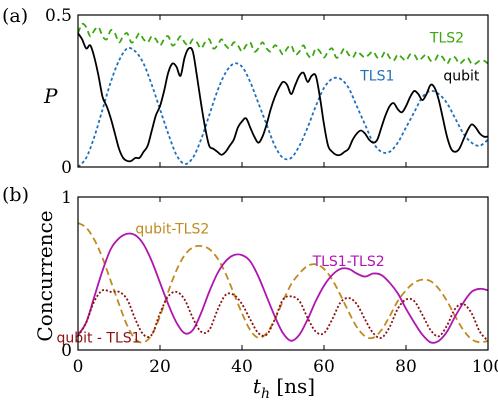  I want to click on panel-b-ylabel: Concurrence, so click(45, 275).